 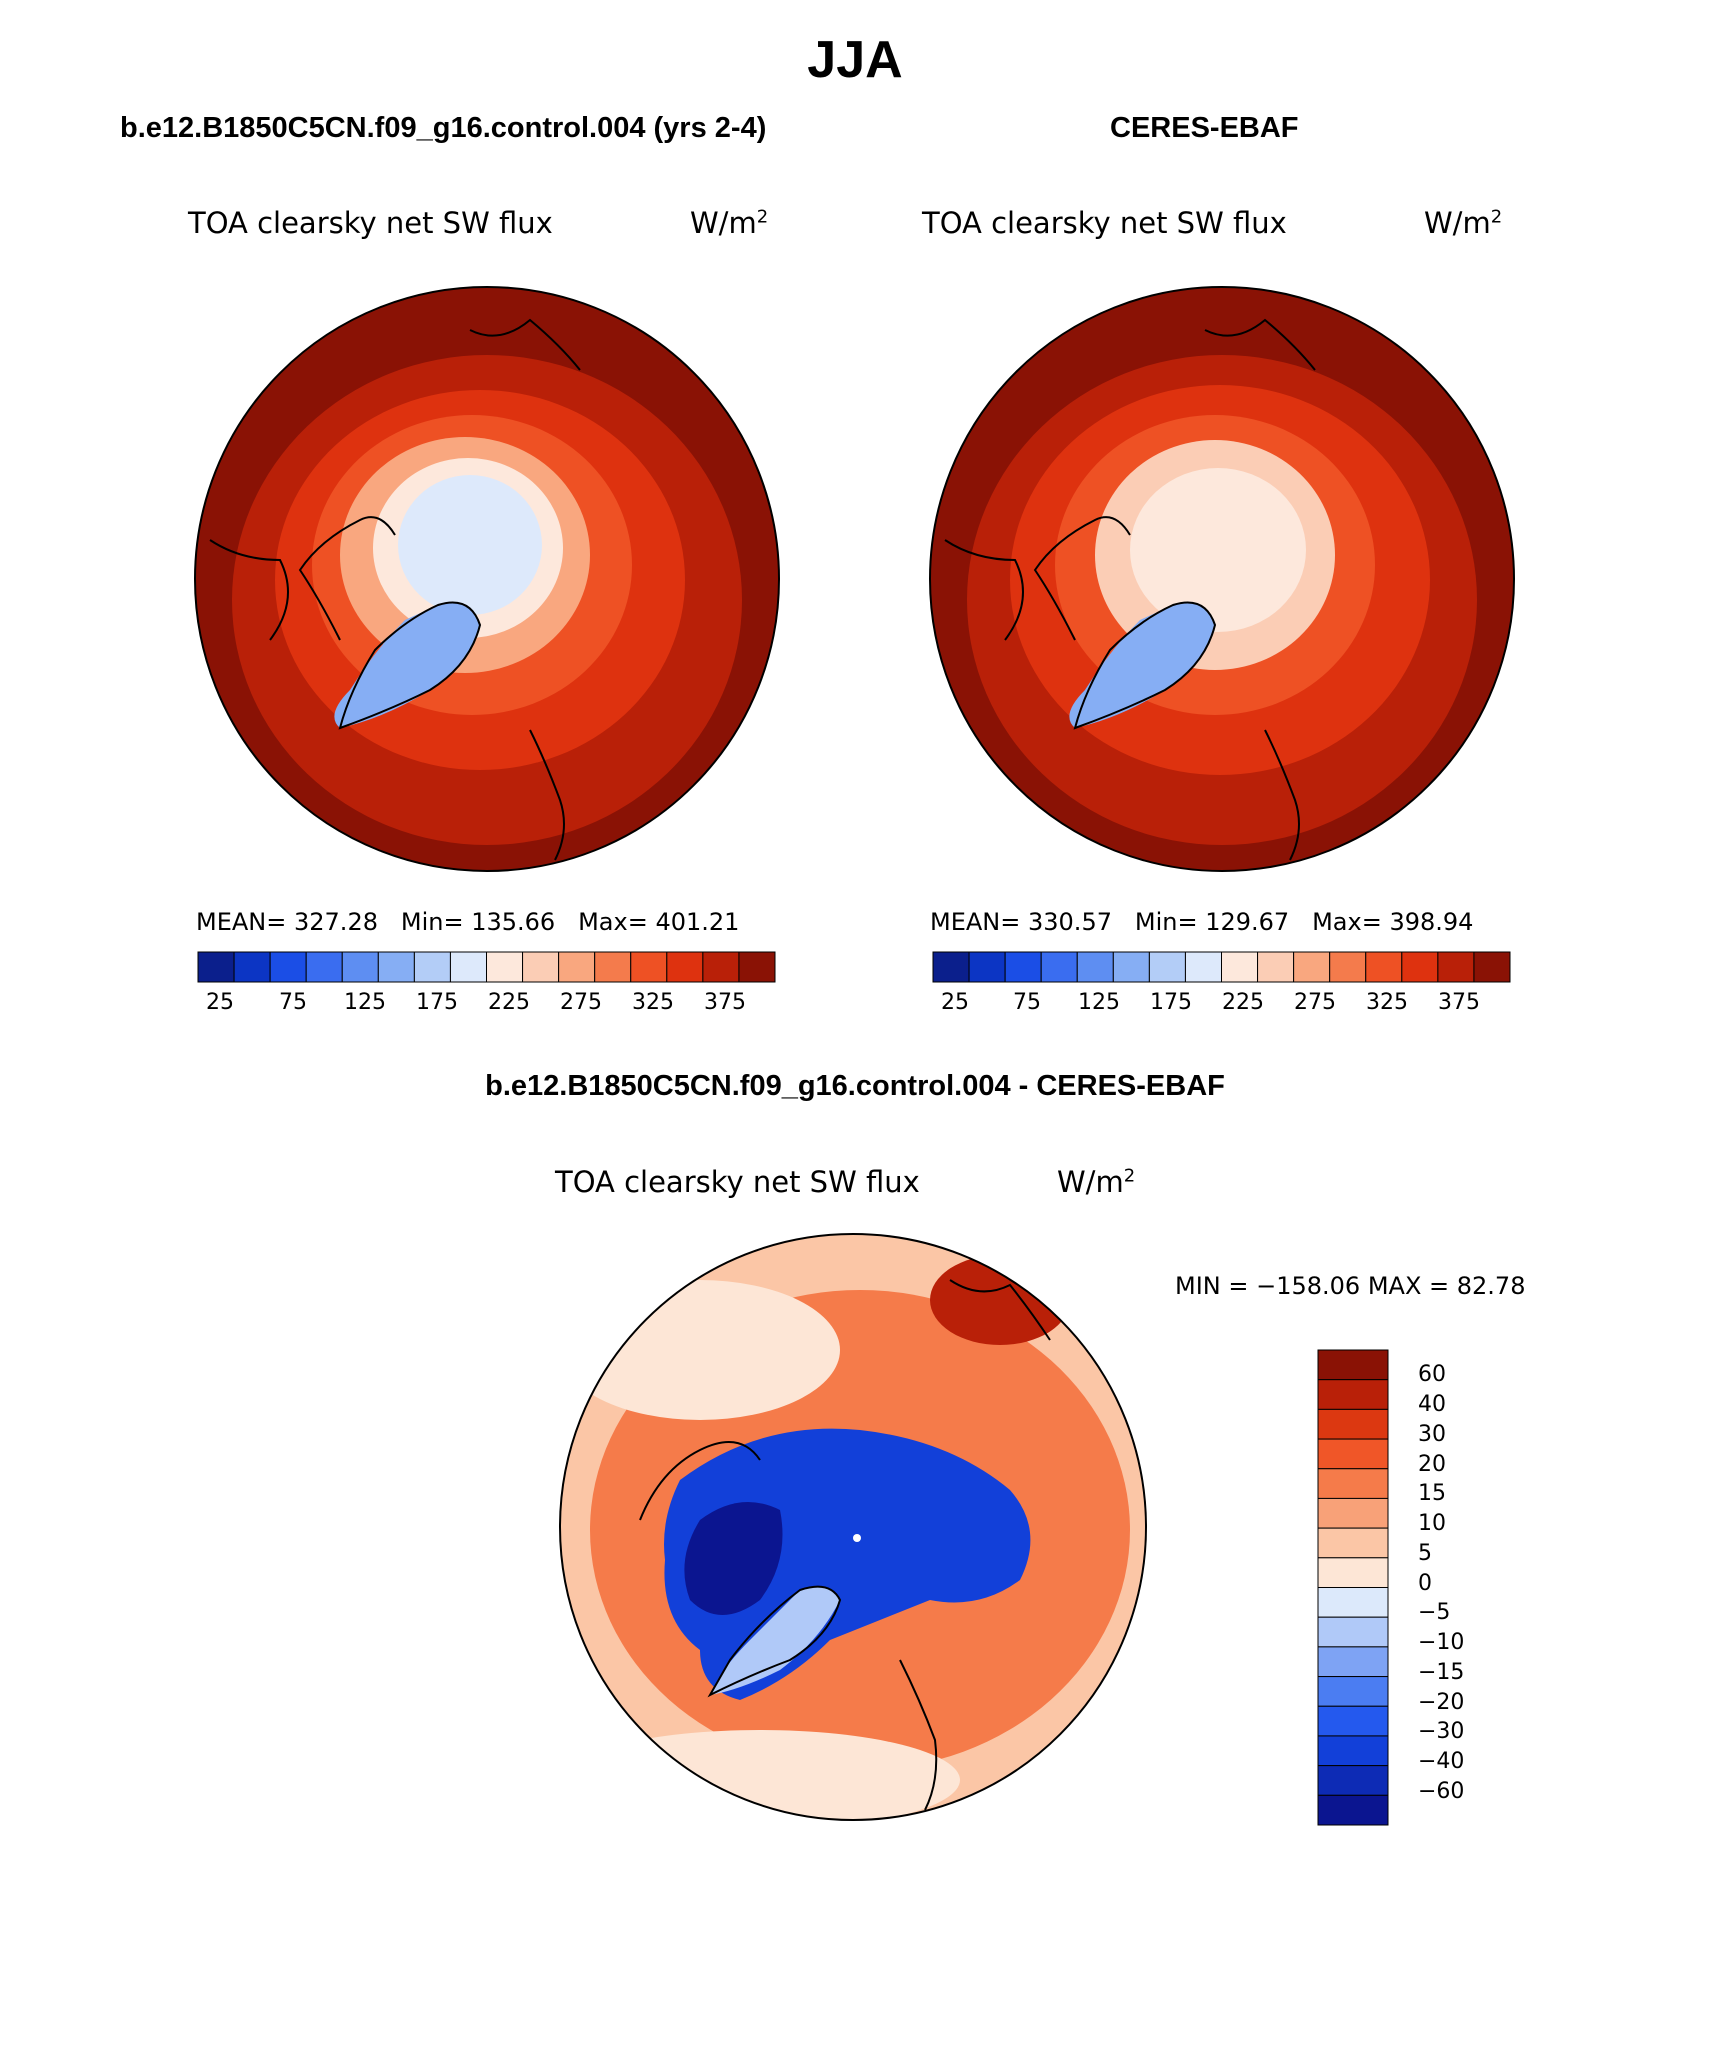 I want to click on model-cbar-tick: 275, so click(x=581, y=1002).